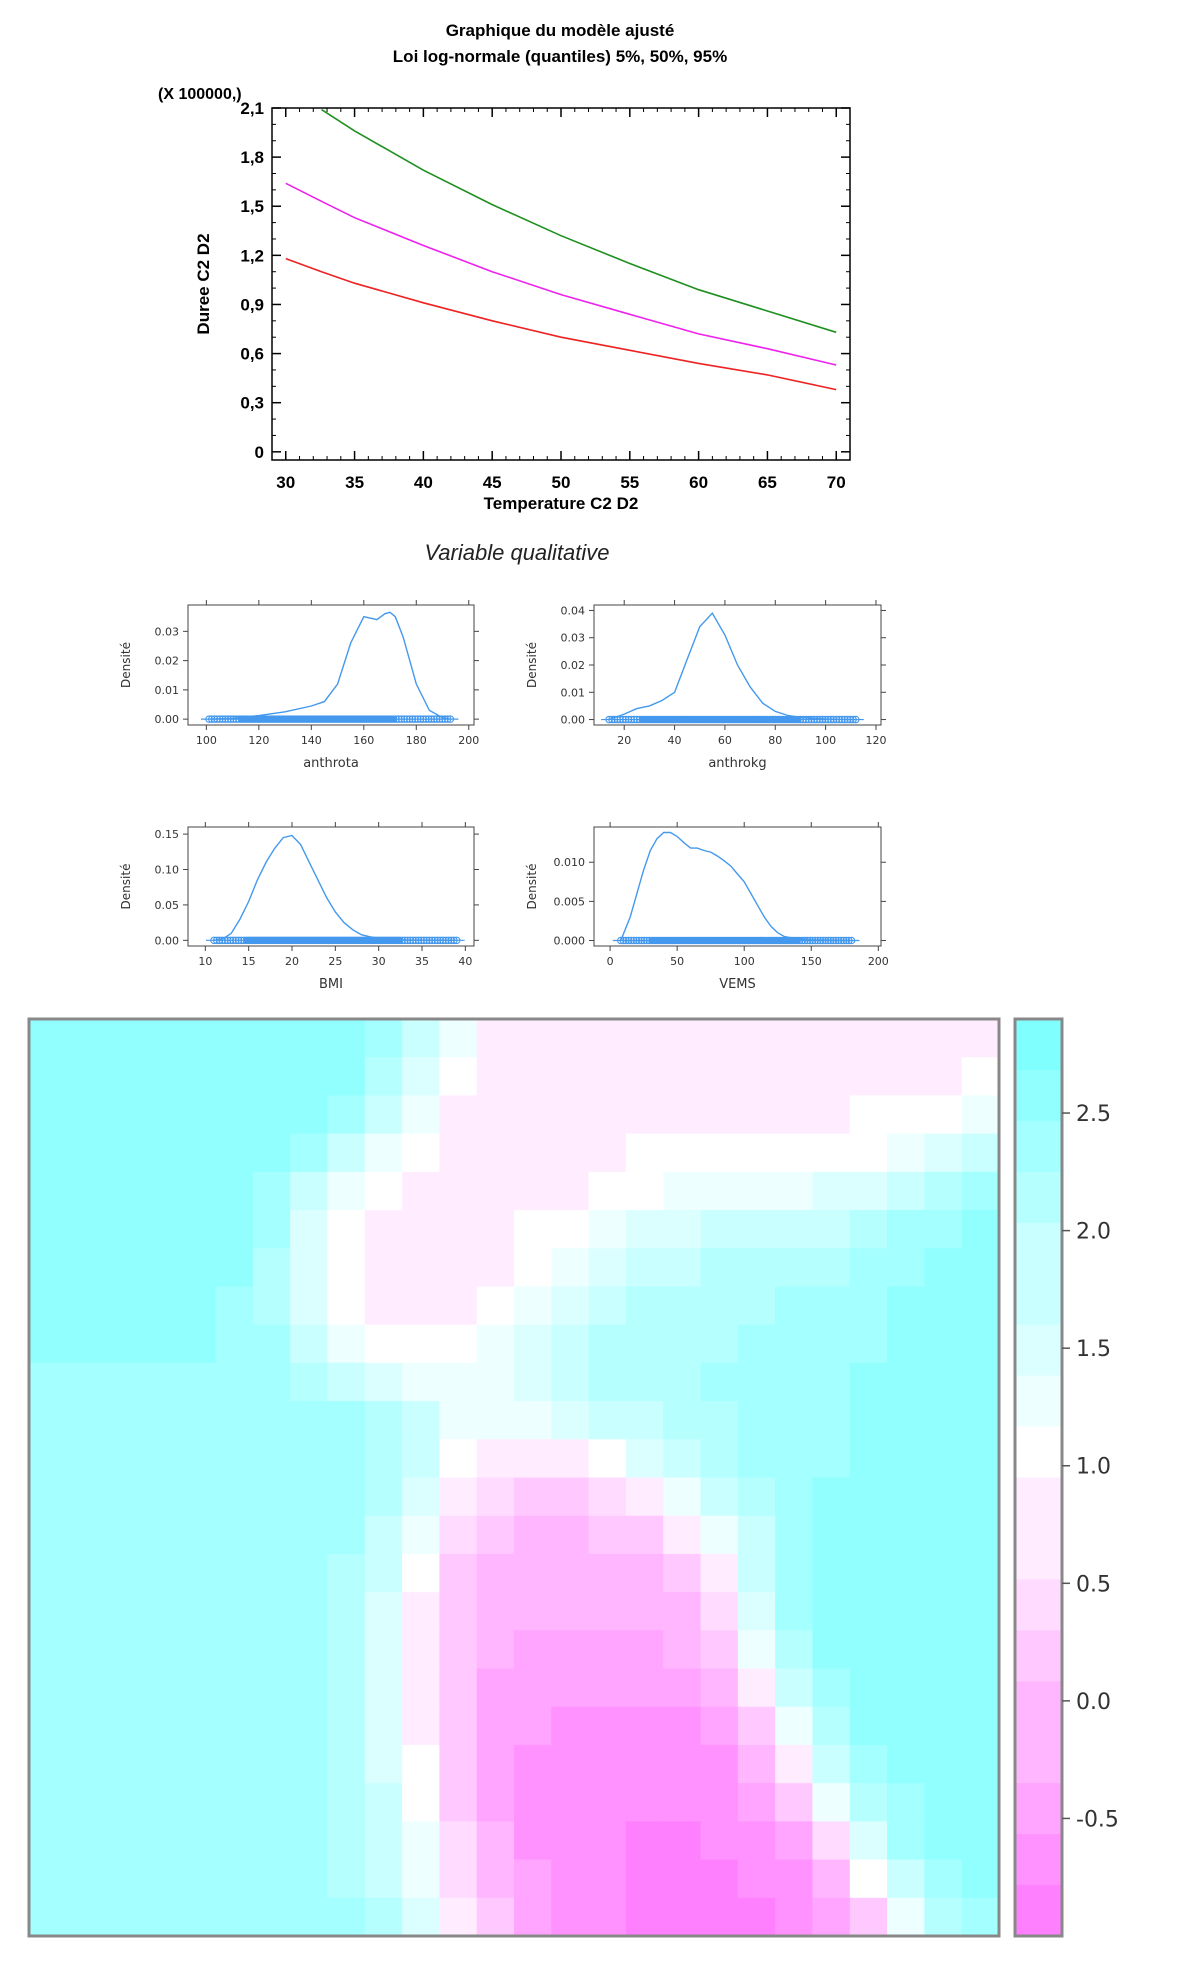 The width and height of the screenshot is (1179, 1971). Describe the element at coordinates (1038, 1477) in the screenshot. I see `colorbar-frame` at that location.